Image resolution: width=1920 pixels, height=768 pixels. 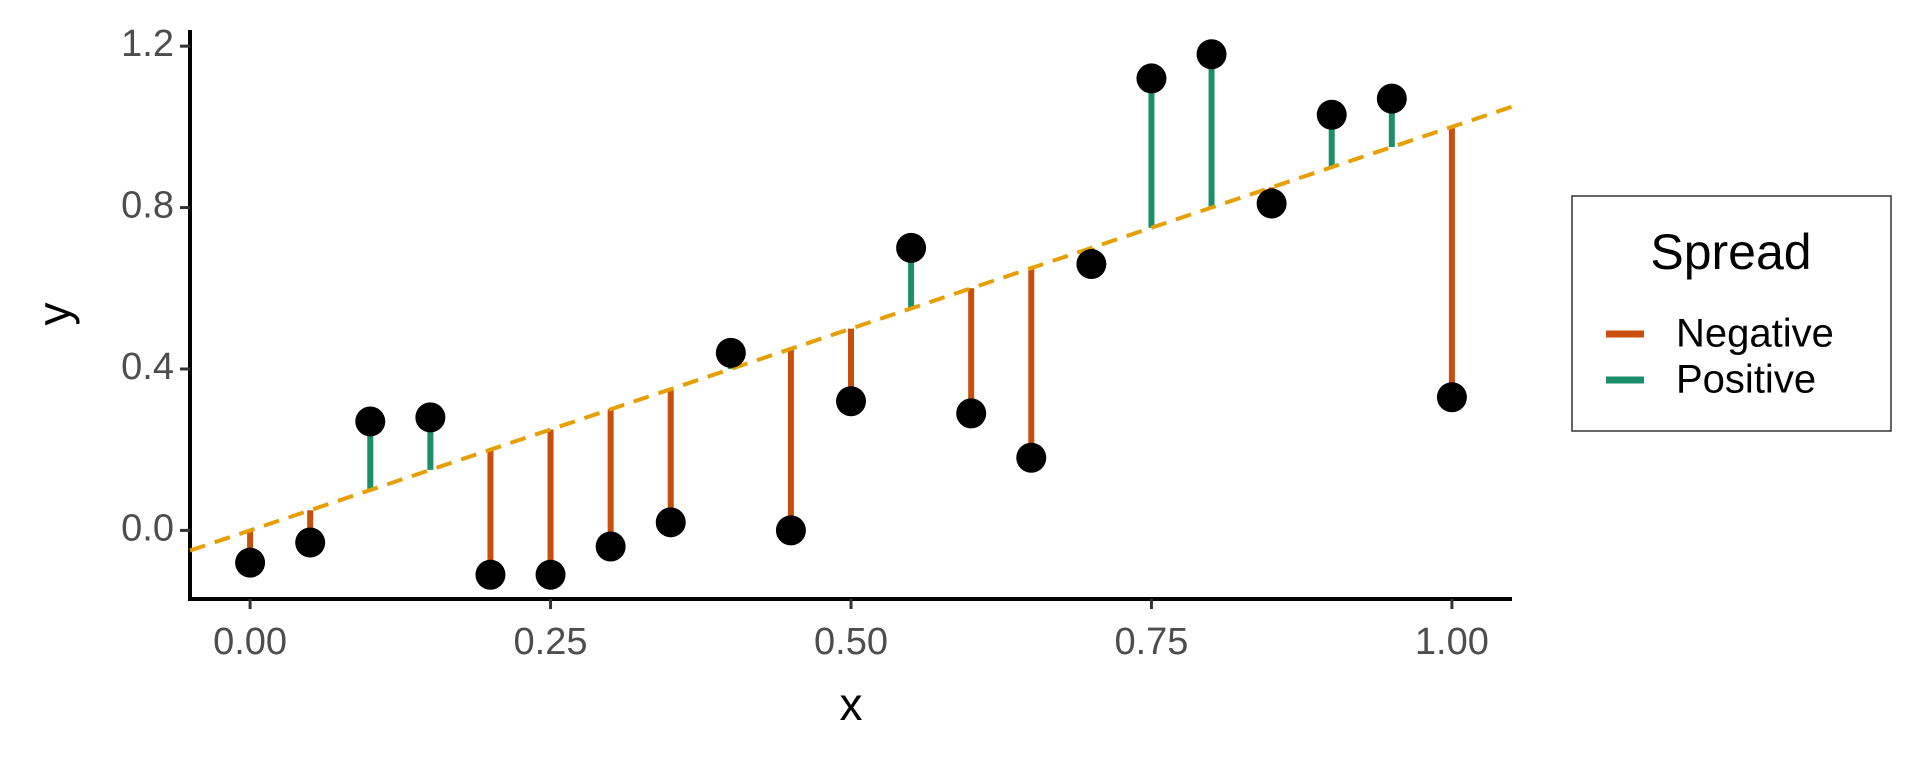 I want to click on legend-box, so click(x=1731, y=313).